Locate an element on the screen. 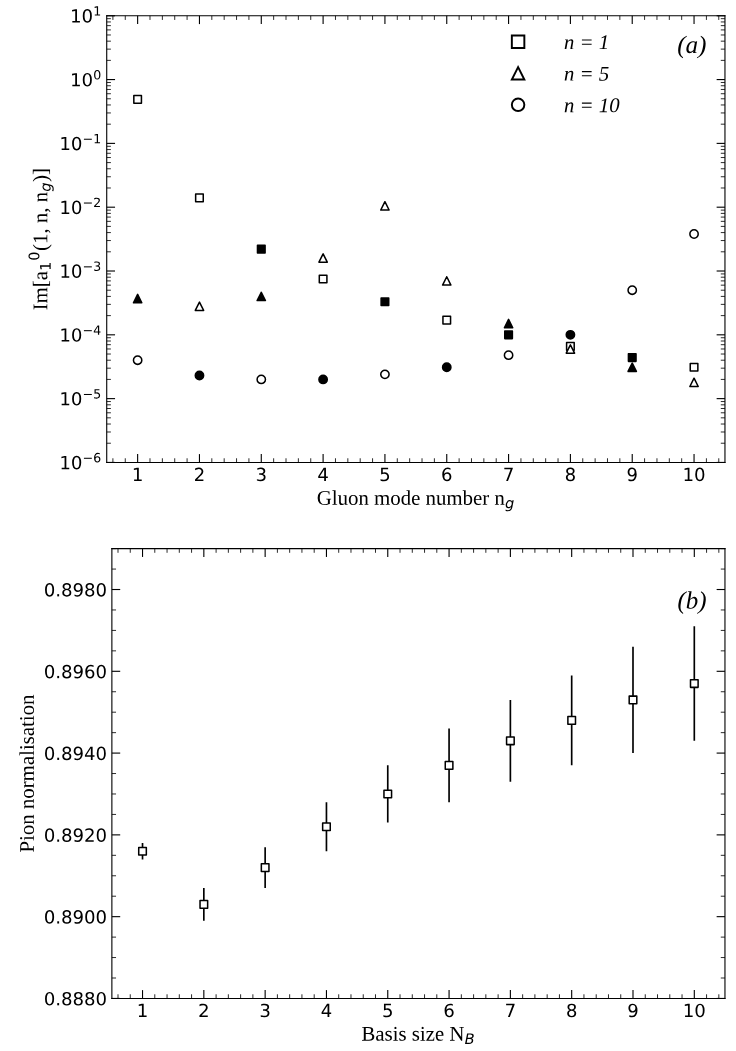 This screenshot has height=1051, width=736. y-tick-label: 10$^{−3}$ is located at coordinates (81, 269).